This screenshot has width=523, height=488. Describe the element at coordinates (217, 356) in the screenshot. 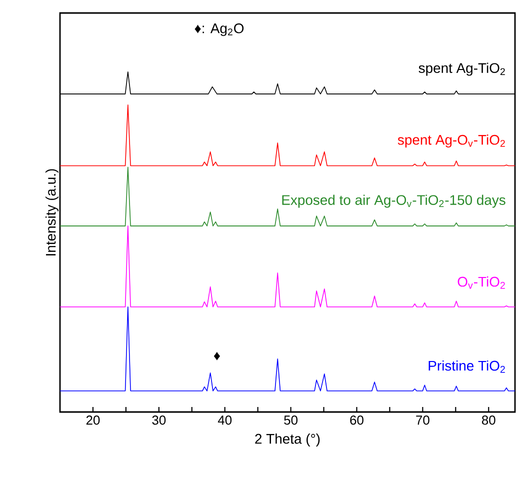

I see `annotation: ♦` at that location.